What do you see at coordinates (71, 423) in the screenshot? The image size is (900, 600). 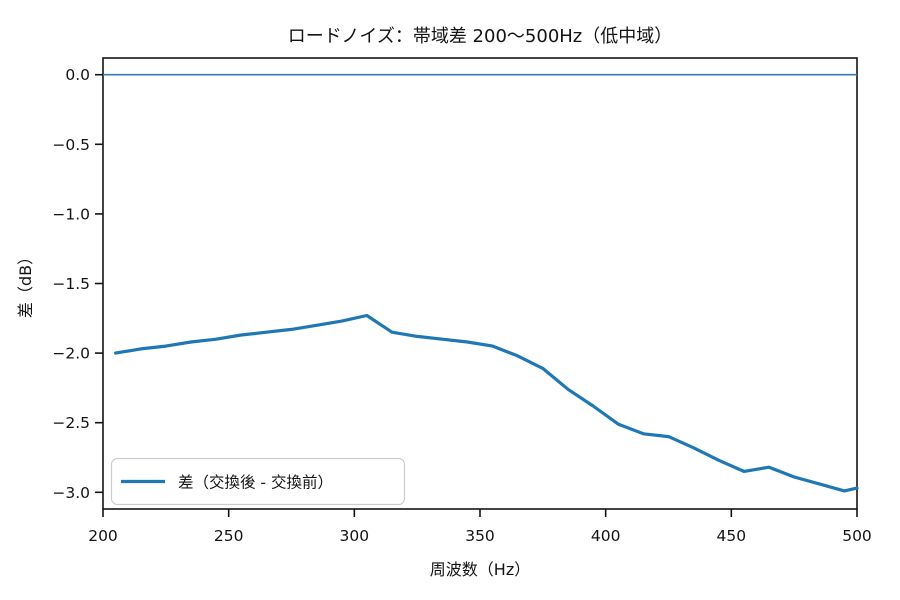 I see `y-tick-label: −2.5` at bounding box center [71, 423].